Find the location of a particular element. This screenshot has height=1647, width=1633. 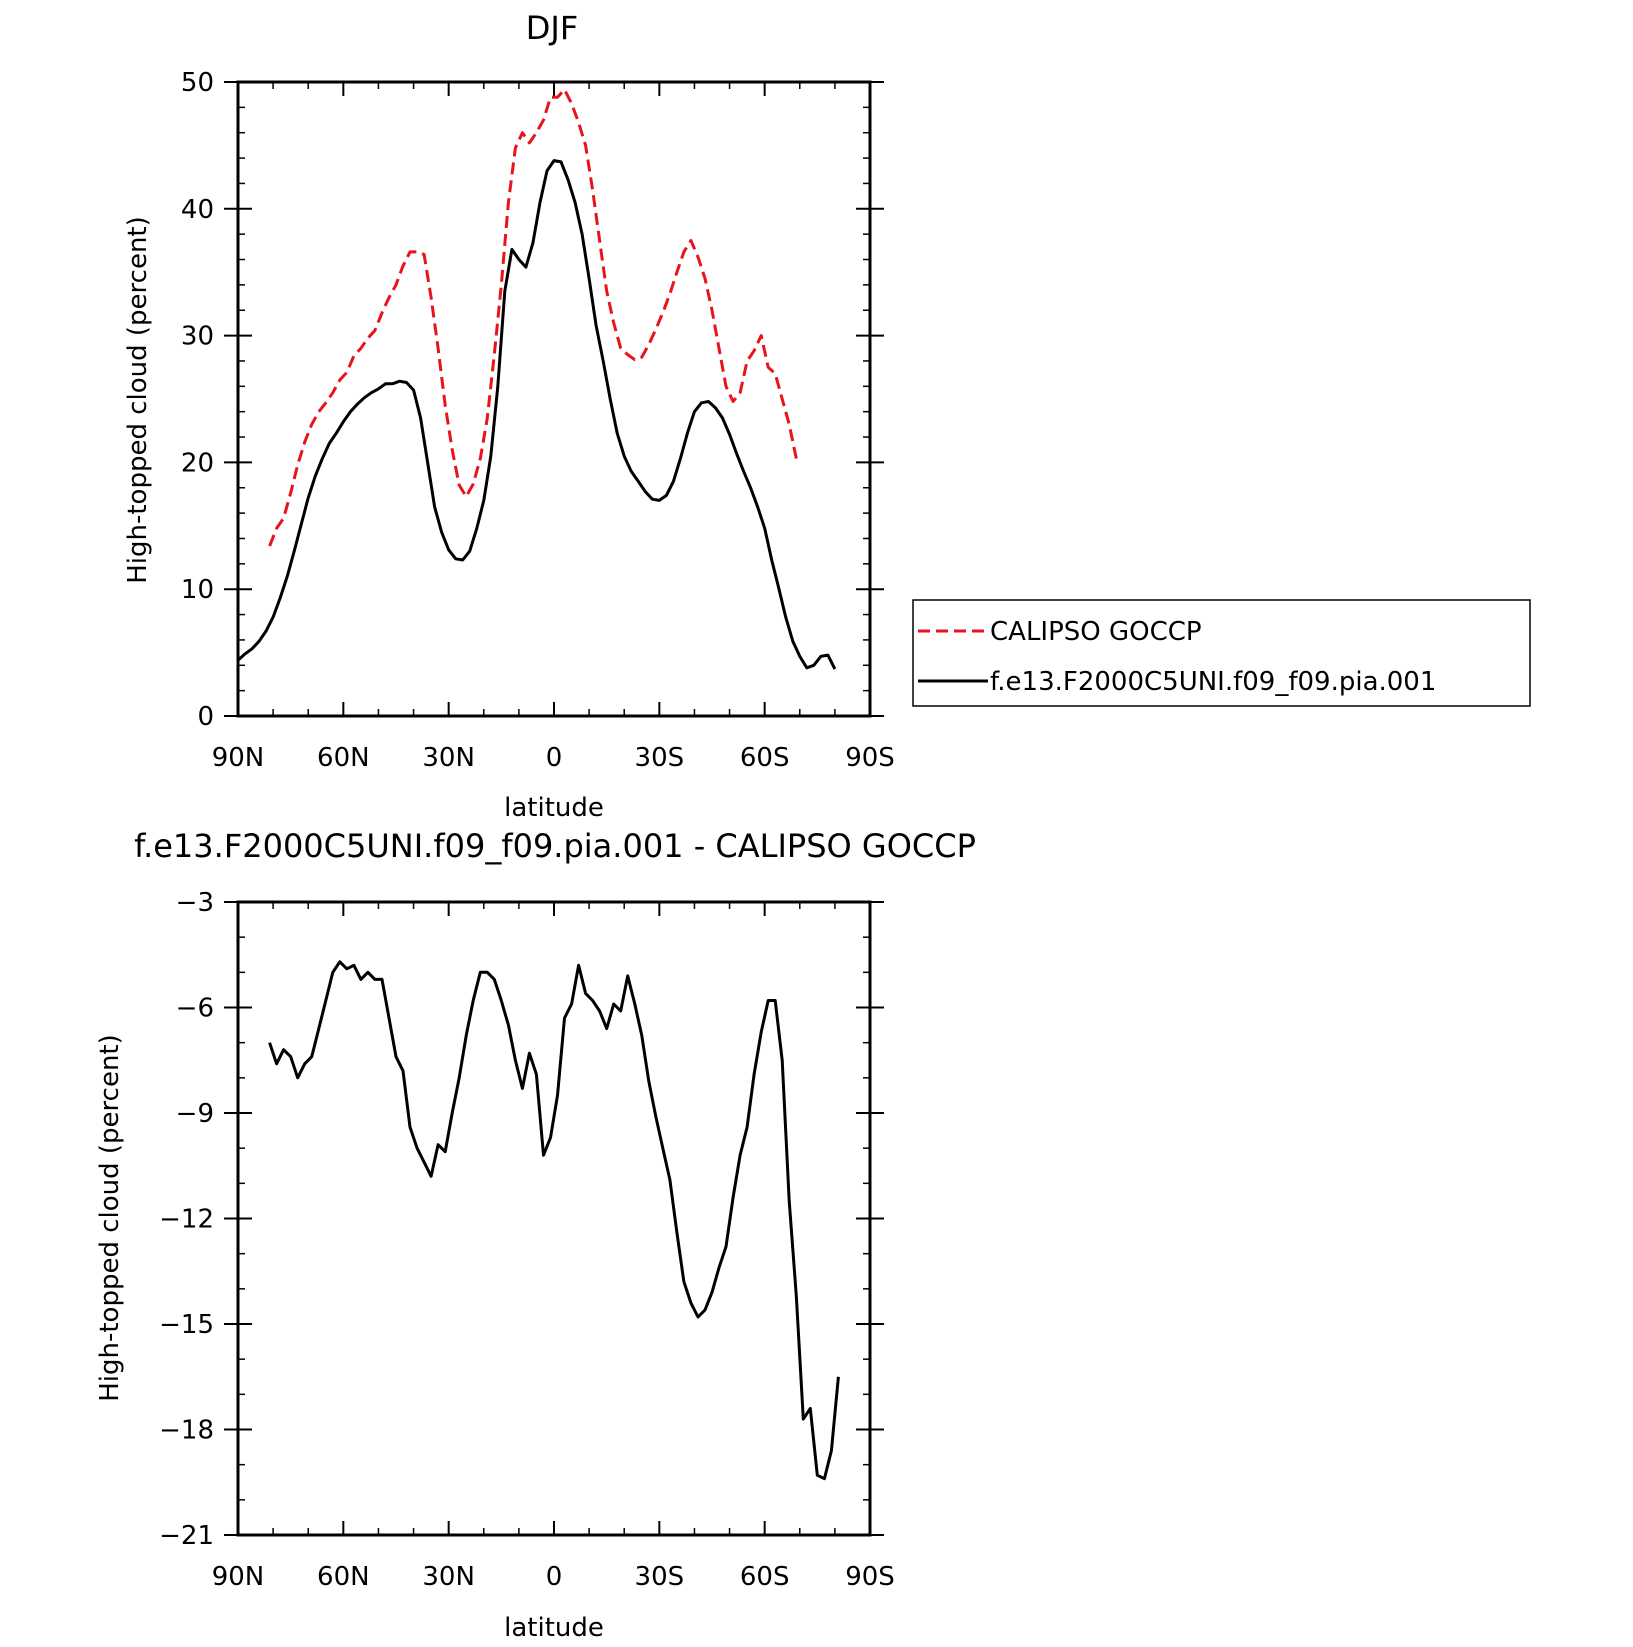

bottom-y-tick-labels: −3 −6 −9 −12 −15 −18 −21 is located at coordinates (186, 1219).